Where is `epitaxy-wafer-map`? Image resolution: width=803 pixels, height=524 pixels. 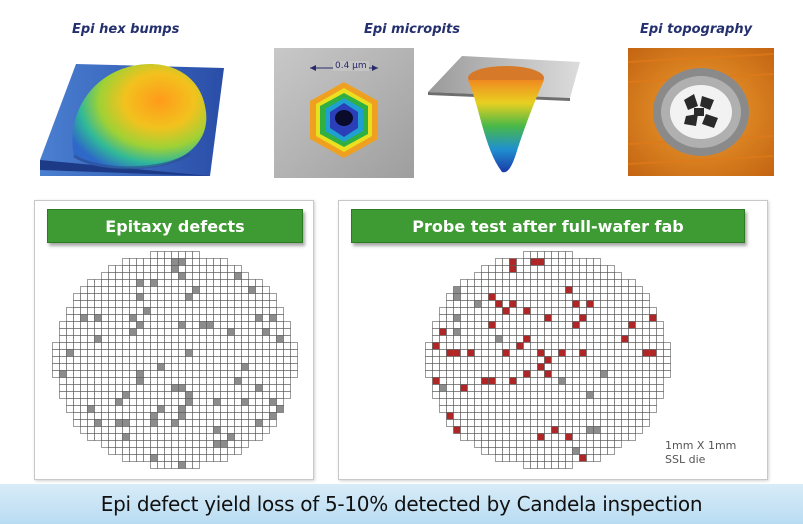 epitaxy-wafer-map is located at coordinates (175, 360).